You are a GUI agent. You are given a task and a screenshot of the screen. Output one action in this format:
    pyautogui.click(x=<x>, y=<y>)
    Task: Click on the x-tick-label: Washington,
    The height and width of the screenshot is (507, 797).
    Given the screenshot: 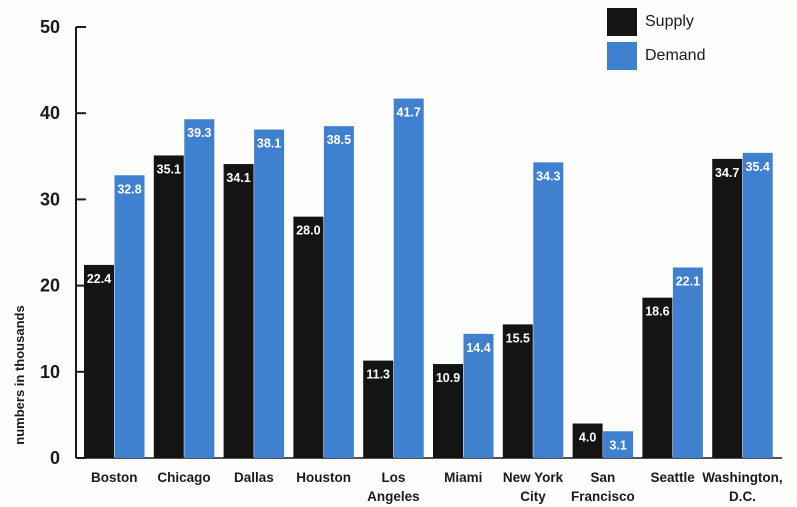 What is the action you would take?
    pyautogui.click(x=742, y=477)
    